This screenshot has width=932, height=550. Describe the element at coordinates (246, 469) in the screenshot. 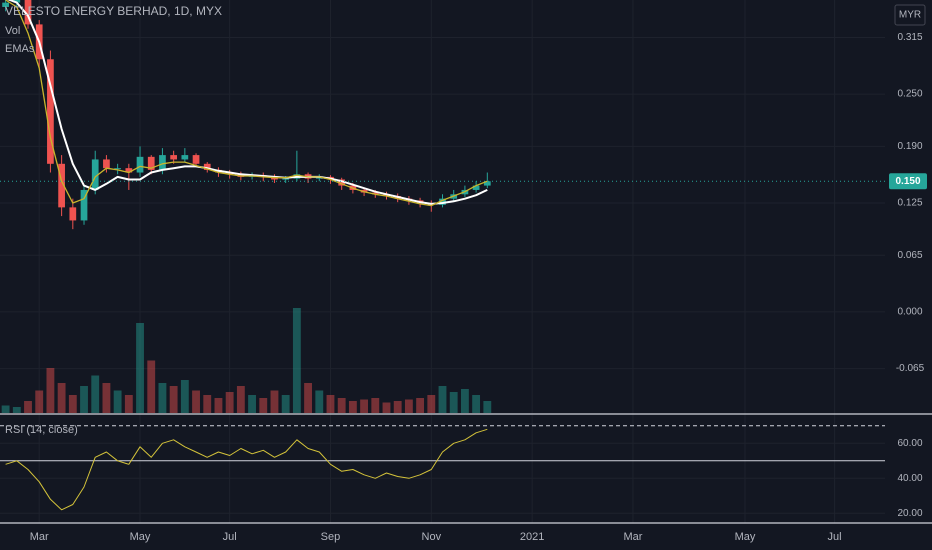

I see `rsi-line` at that location.